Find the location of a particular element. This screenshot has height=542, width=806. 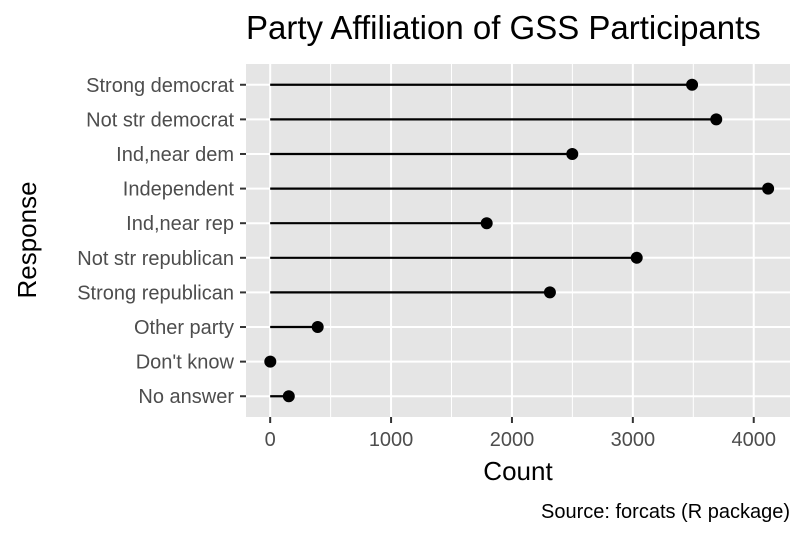

x-tick-label: 4000 is located at coordinates (753, 440).